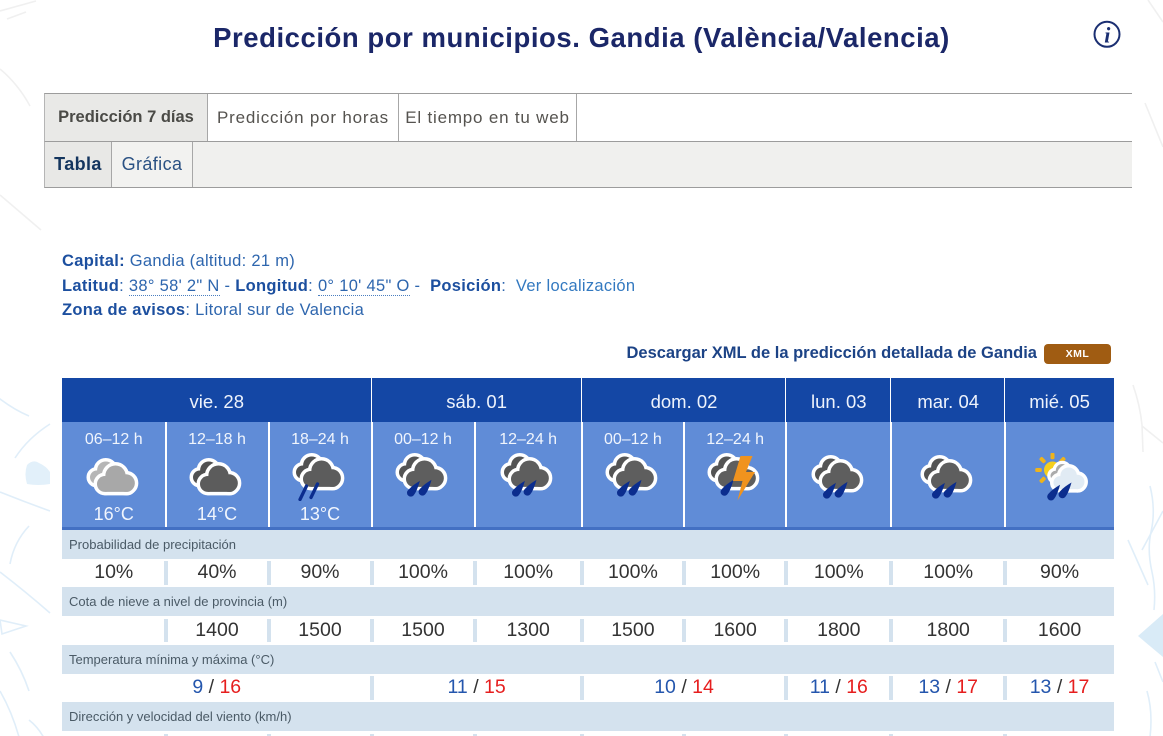 This screenshot has width=1163, height=736. What do you see at coordinates (1107, 34) in the screenshot?
I see `svg-text: i` at bounding box center [1107, 34].